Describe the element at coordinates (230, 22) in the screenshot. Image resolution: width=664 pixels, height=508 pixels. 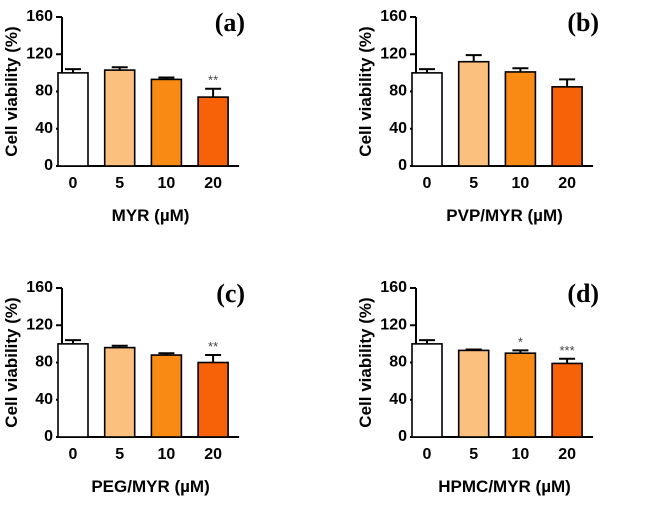
I see `panel-label: (a)` at that location.